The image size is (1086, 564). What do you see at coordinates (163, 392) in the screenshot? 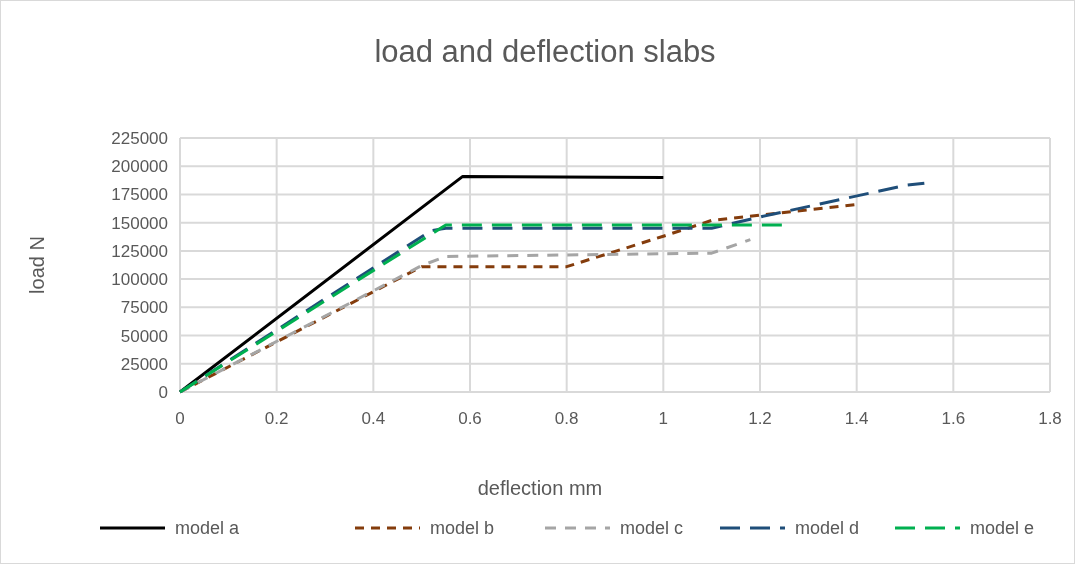
I see `y-tick-label: 0` at bounding box center [163, 392].